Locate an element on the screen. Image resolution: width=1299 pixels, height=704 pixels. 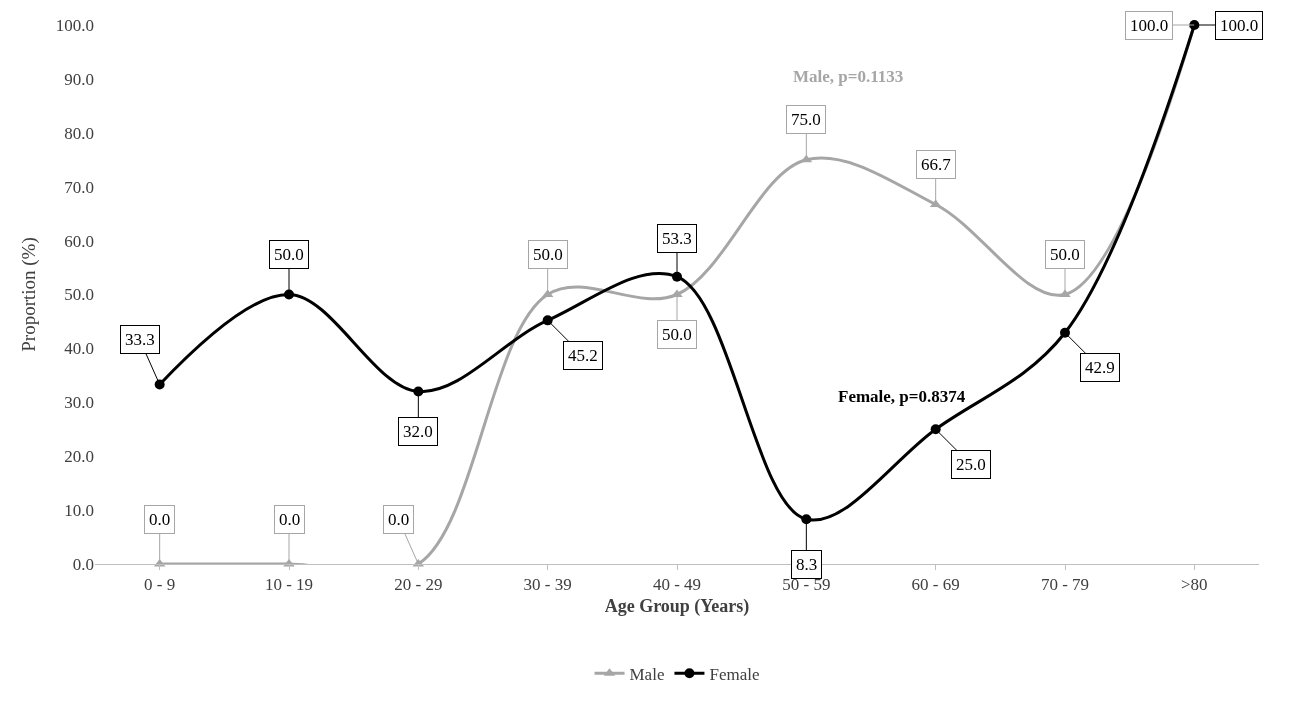
y-tick-label: 50.0 is located at coordinates (79, 295).